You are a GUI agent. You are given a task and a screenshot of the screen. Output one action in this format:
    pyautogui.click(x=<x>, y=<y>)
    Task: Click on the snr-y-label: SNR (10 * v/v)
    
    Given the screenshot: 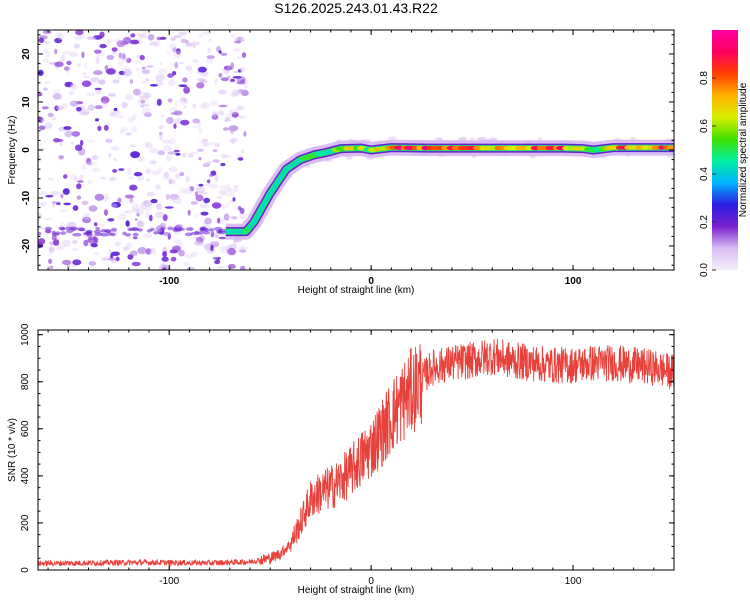 What is the action you would take?
    pyautogui.click(x=12, y=450)
    